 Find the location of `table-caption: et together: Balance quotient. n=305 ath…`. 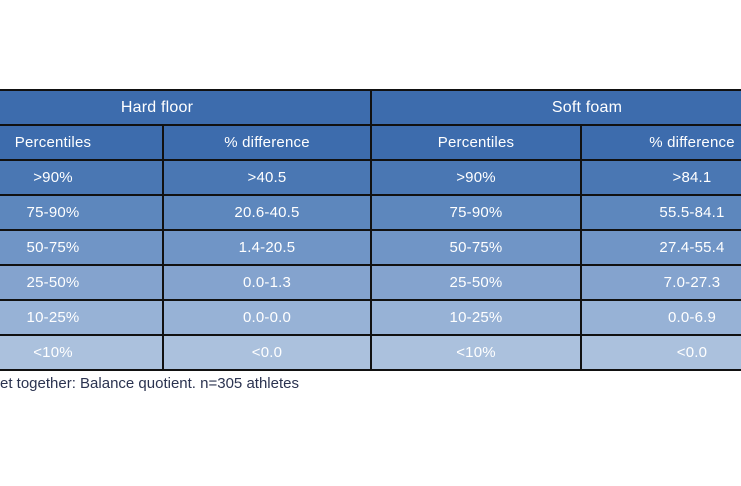

table-caption: et together: Balance quotient. n=305 ath… is located at coordinates (149, 383).